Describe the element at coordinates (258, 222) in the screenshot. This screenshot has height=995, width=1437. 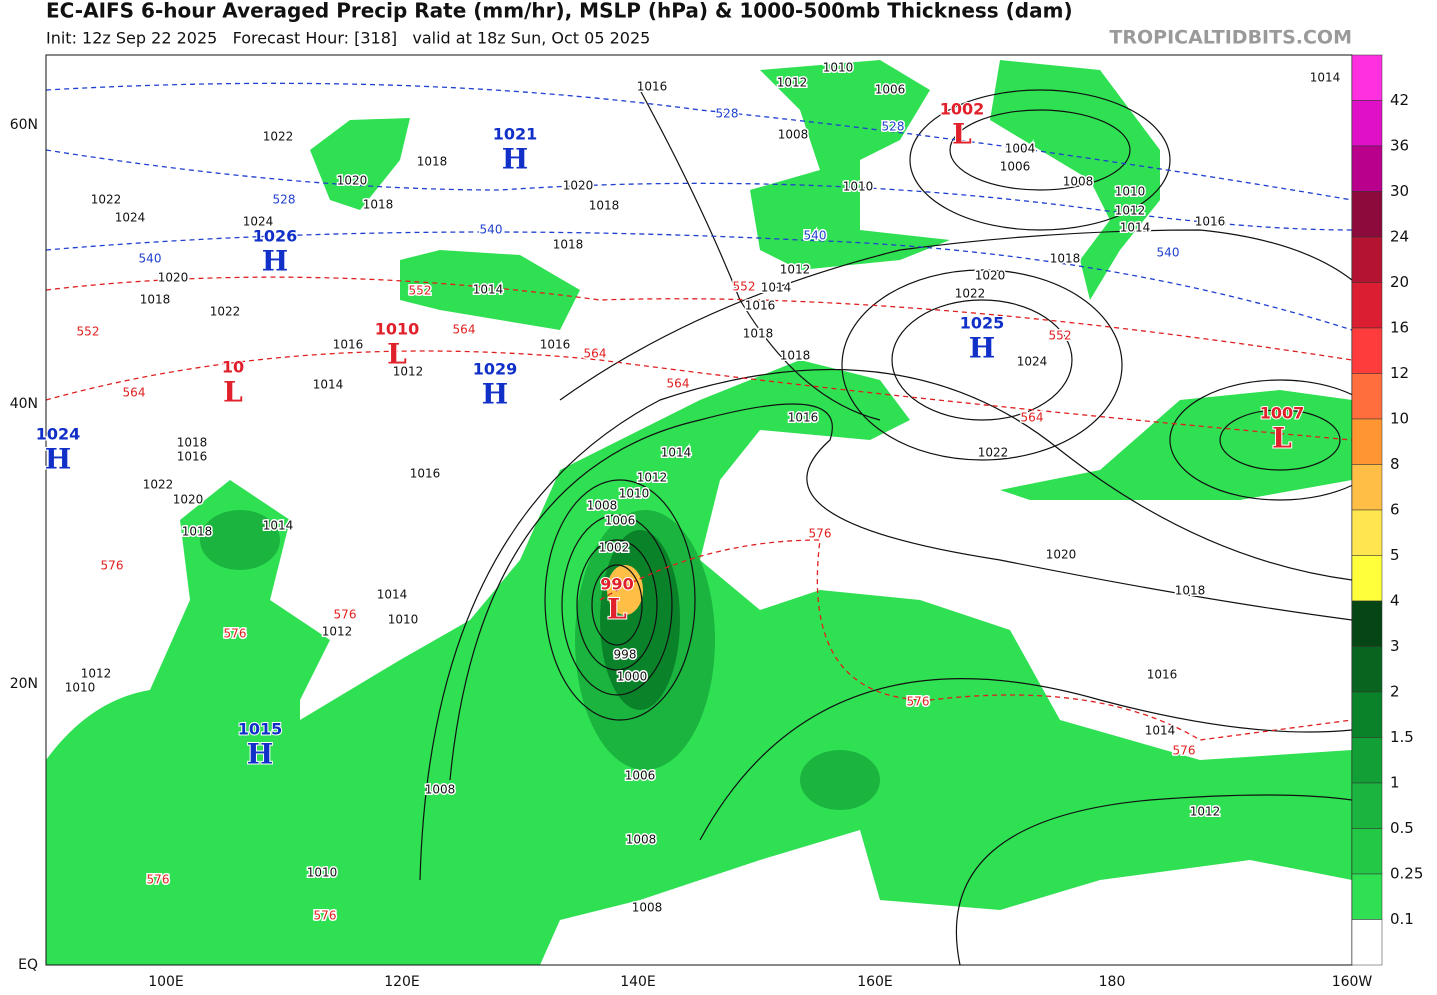
I see `isobar-label: 1024` at that location.